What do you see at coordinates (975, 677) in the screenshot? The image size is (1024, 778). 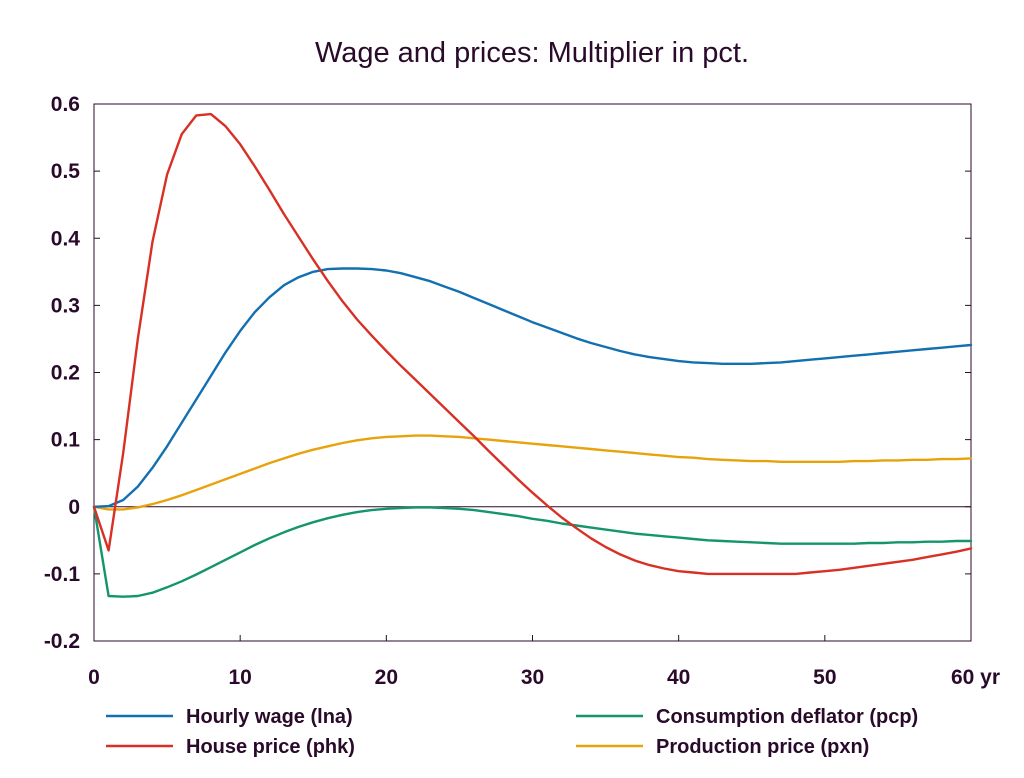 I see `x-tick-label: 60 yr` at bounding box center [975, 677].